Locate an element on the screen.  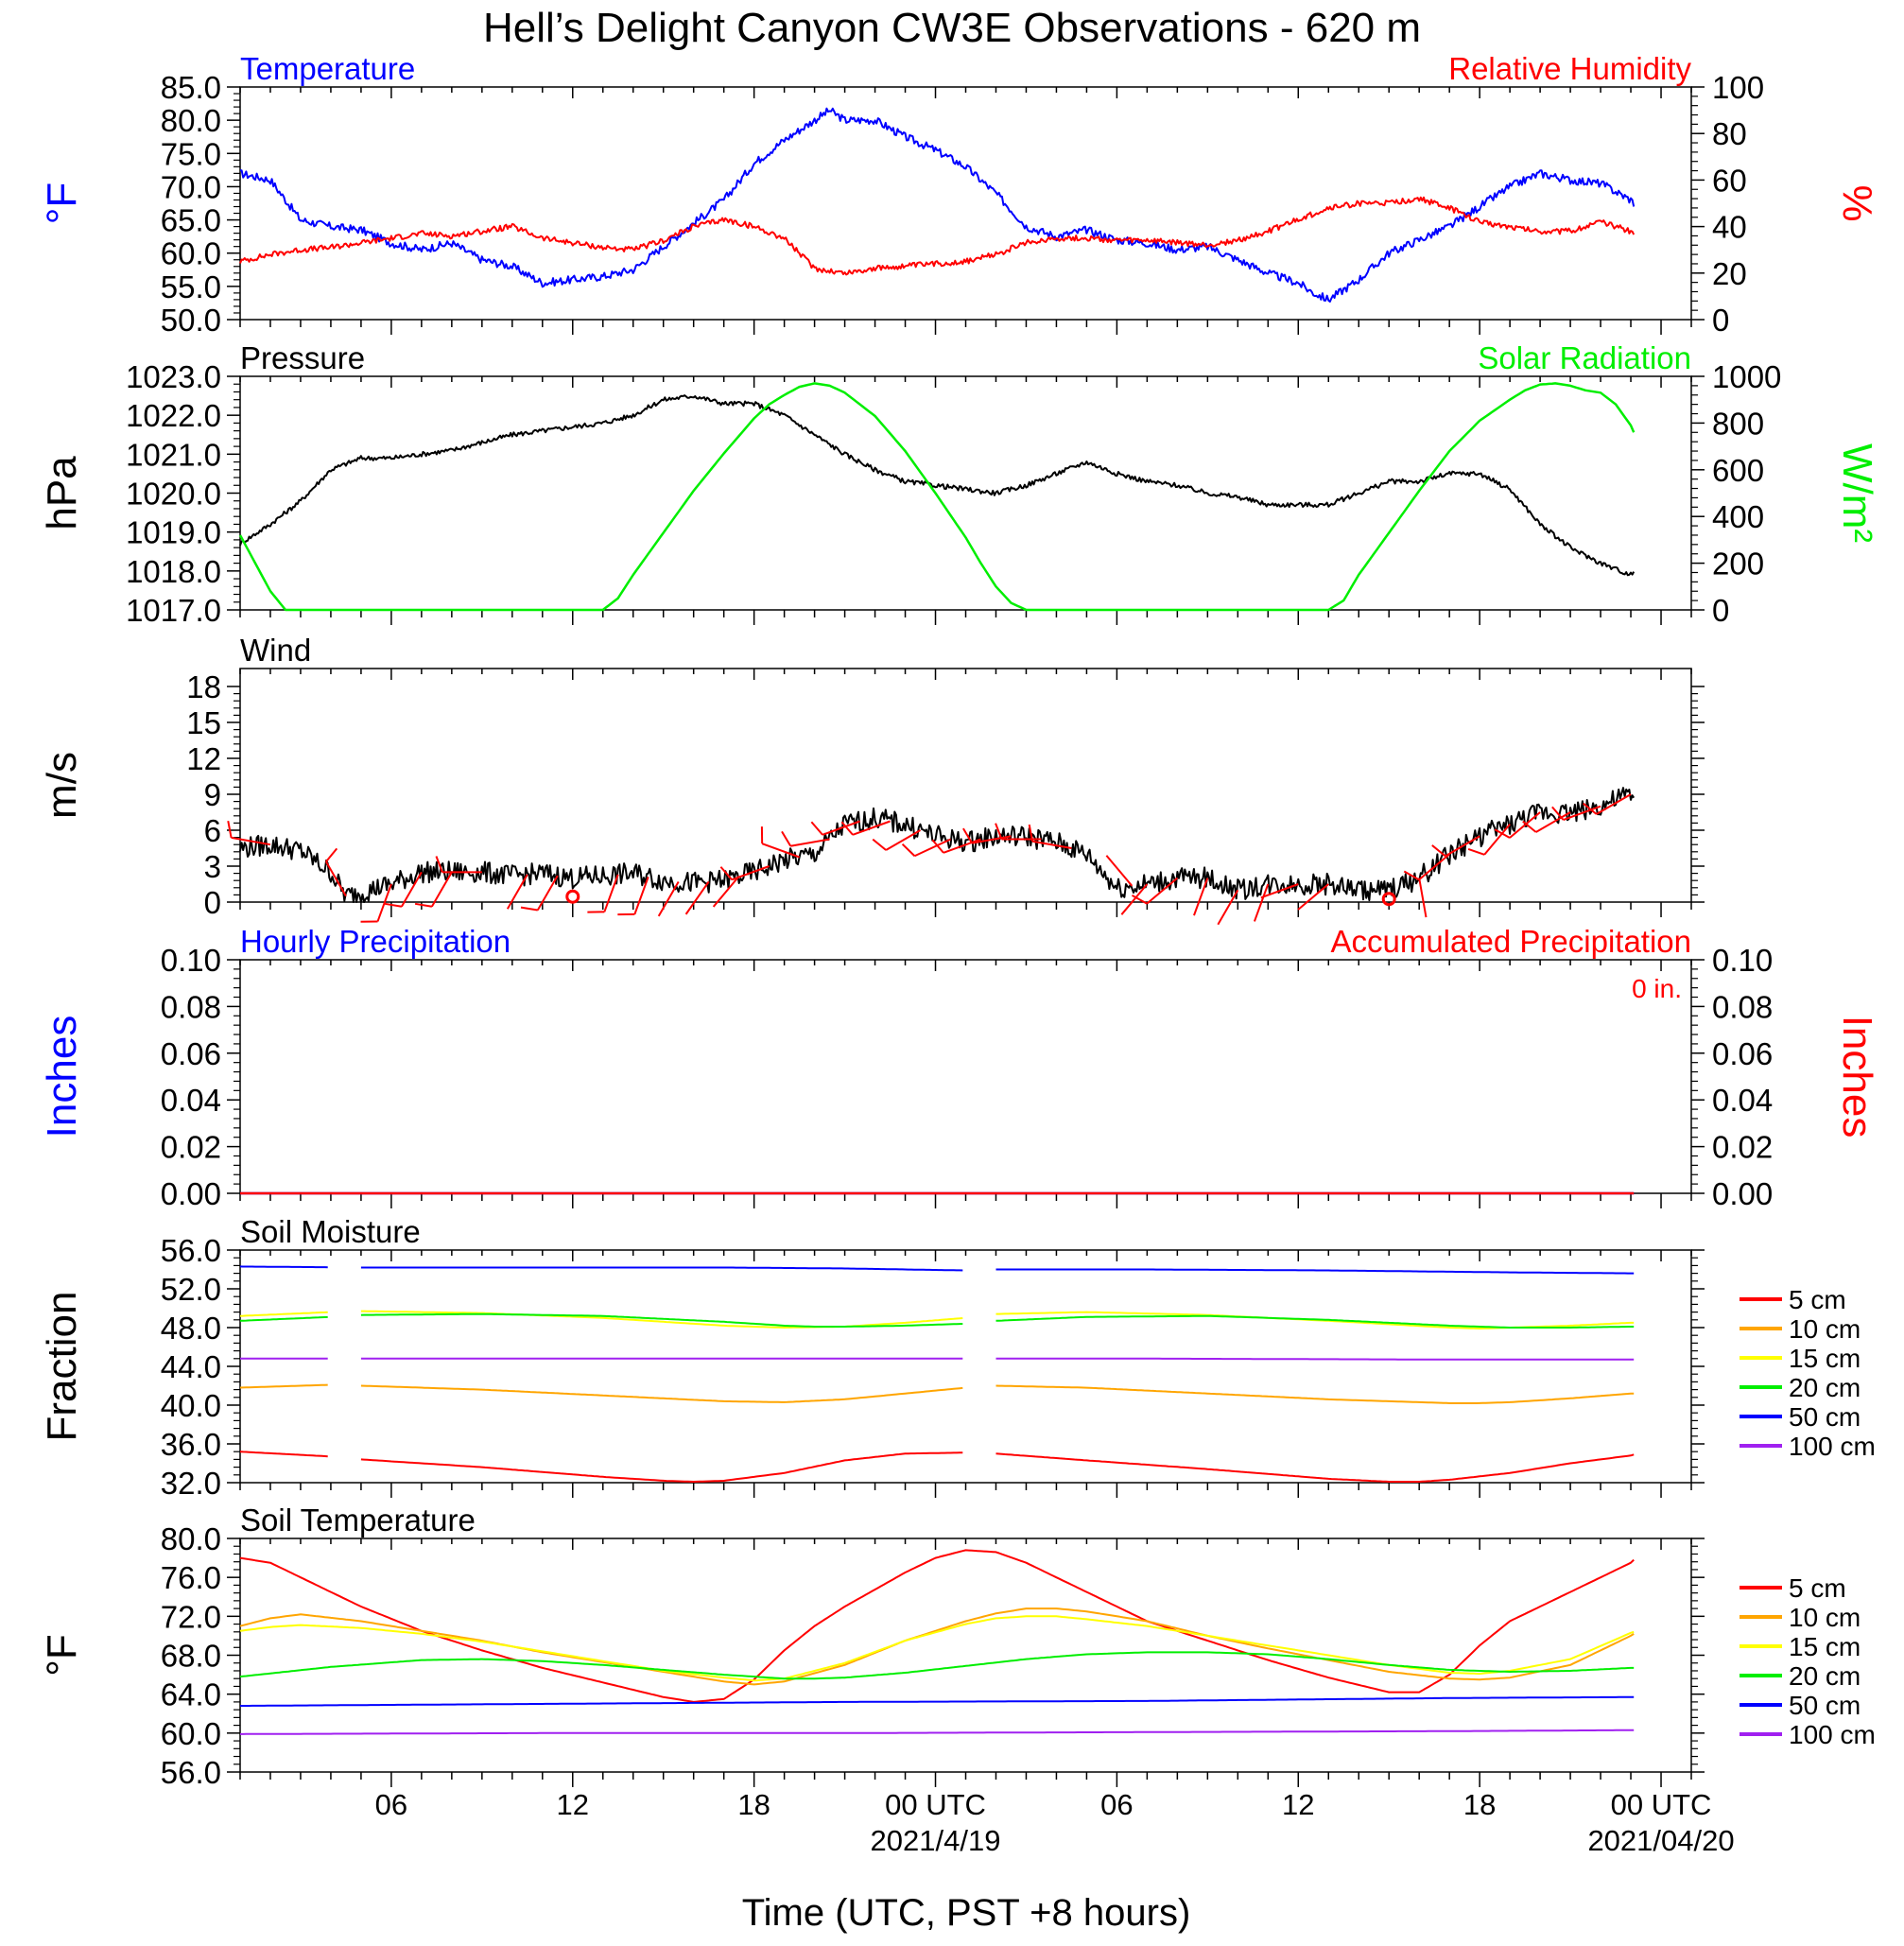
y-left-tick-label: 76.0 is located at coordinates (191, 1578).